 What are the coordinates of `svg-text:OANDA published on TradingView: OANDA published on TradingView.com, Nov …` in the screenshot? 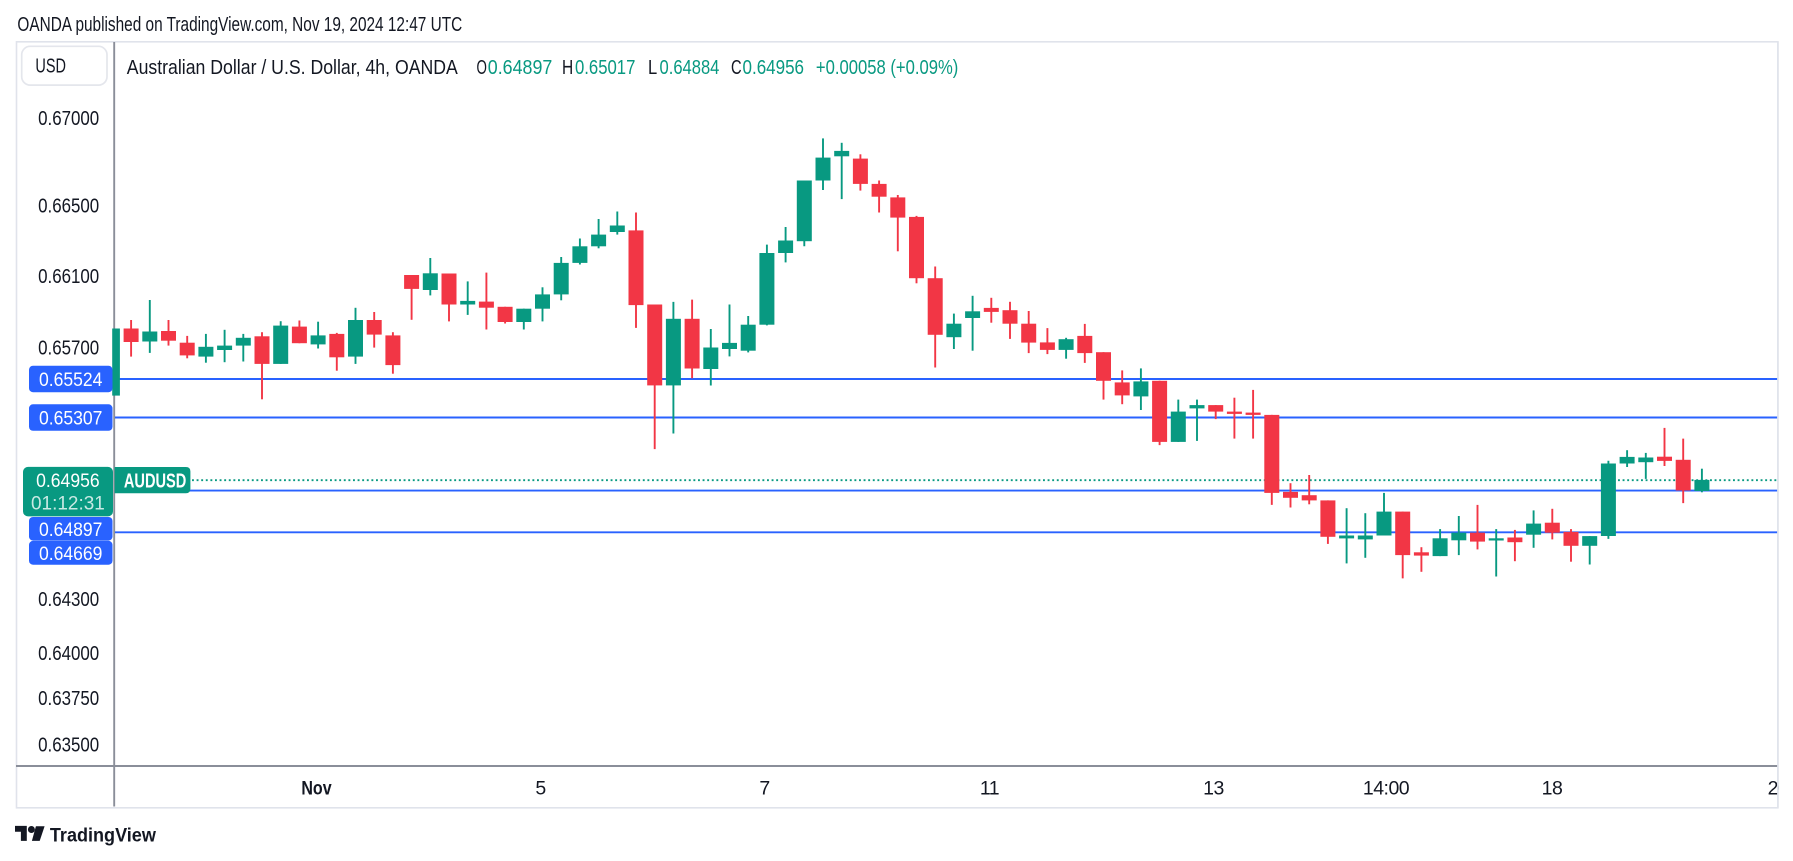 It's located at (239, 24).